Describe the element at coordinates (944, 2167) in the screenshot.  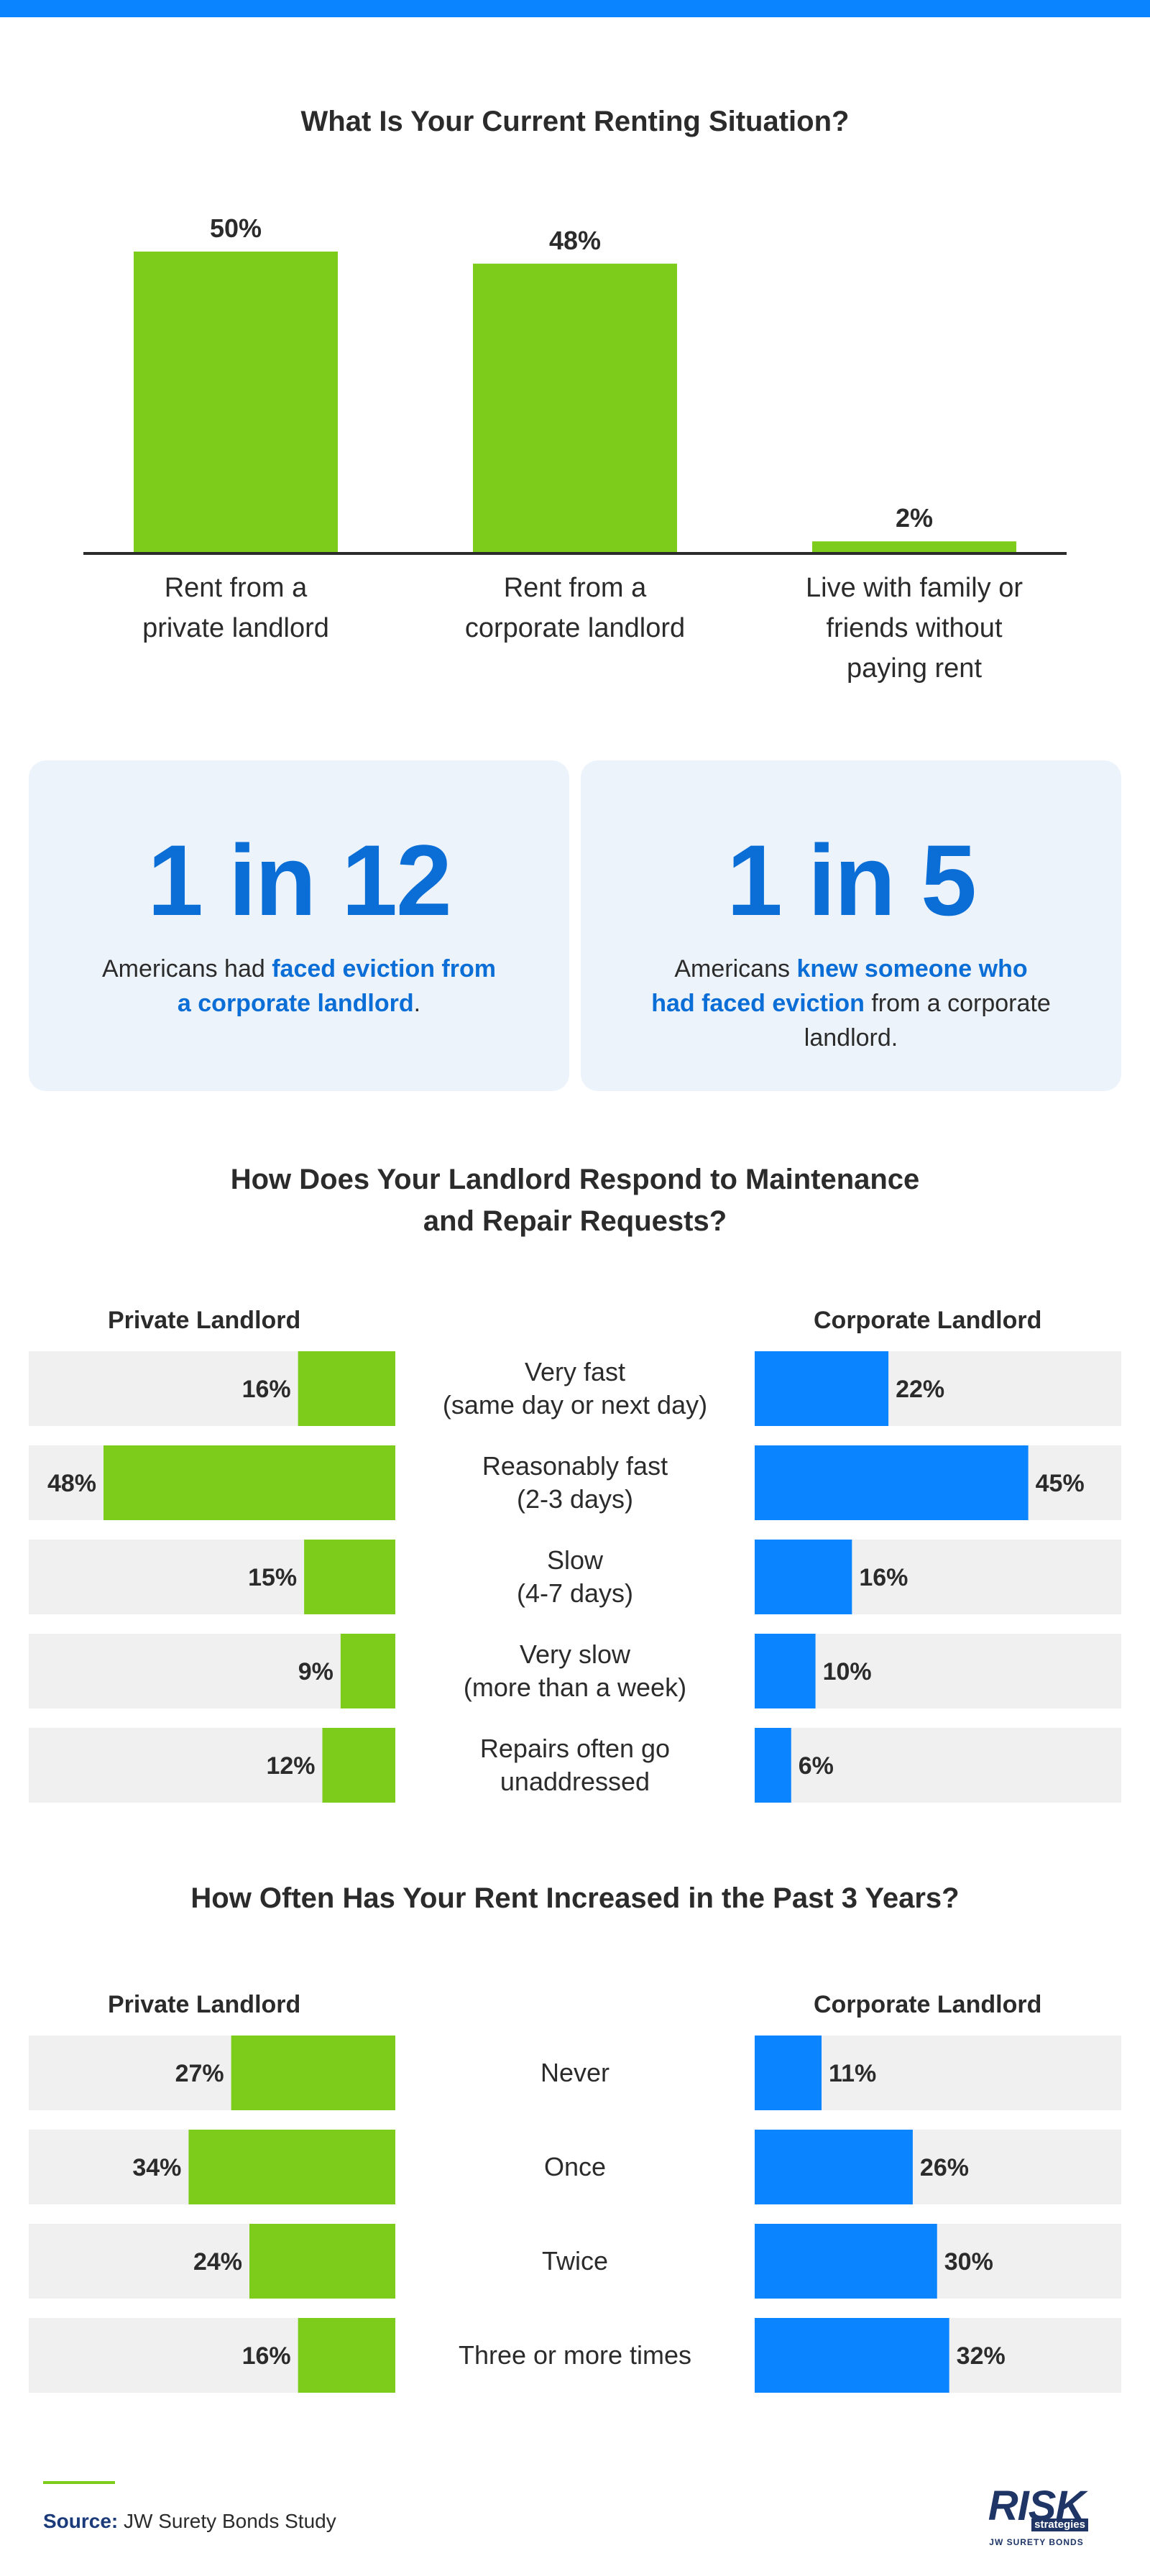
I see `value-label: 26%` at that location.